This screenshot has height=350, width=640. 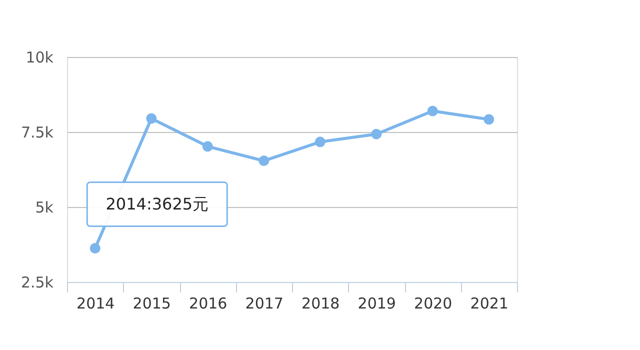 What do you see at coordinates (208, 303) in the screenshot?
I see `x-tick-label: 2016` at bounding box center [208, 303].